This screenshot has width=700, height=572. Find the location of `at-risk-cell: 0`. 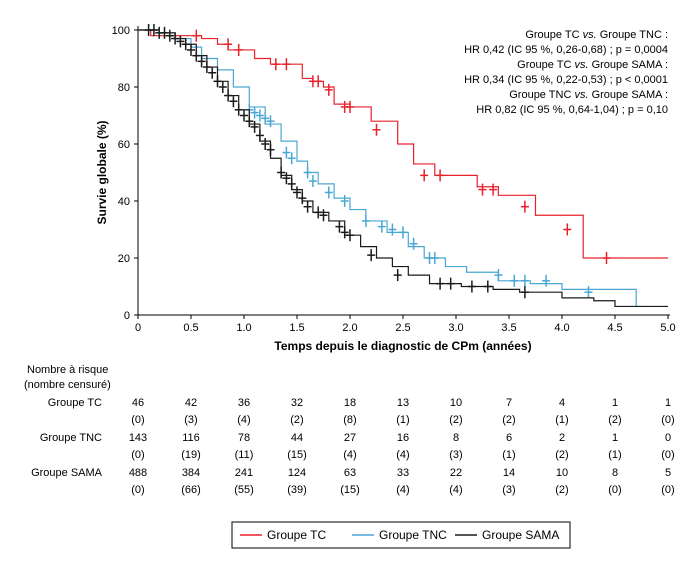

at-risk-cell: 0 is located at coordinates (668, 438).